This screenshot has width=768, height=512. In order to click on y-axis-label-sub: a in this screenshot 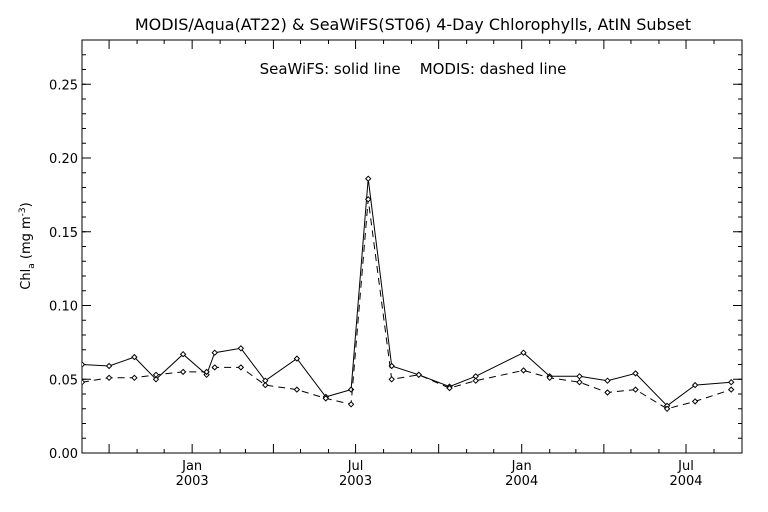, I will do `click(32, 266)`.